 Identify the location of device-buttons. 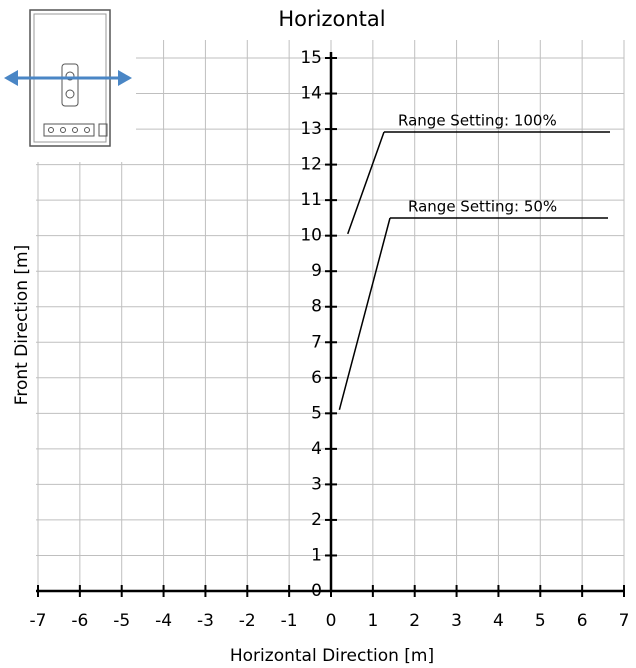
(69, 130).